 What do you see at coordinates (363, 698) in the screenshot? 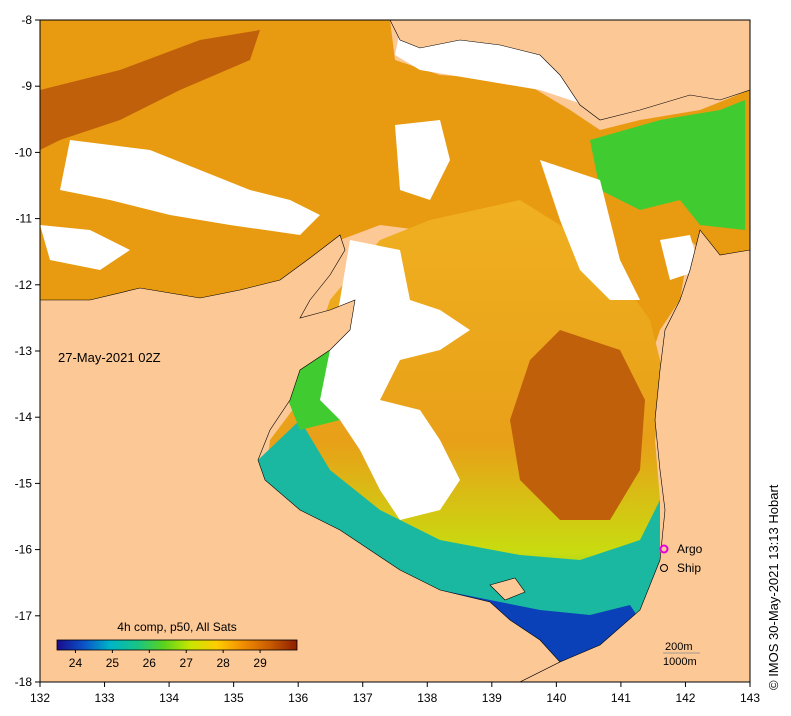
I see `lon-tick-label: 137` at bounding box center [363, 698].